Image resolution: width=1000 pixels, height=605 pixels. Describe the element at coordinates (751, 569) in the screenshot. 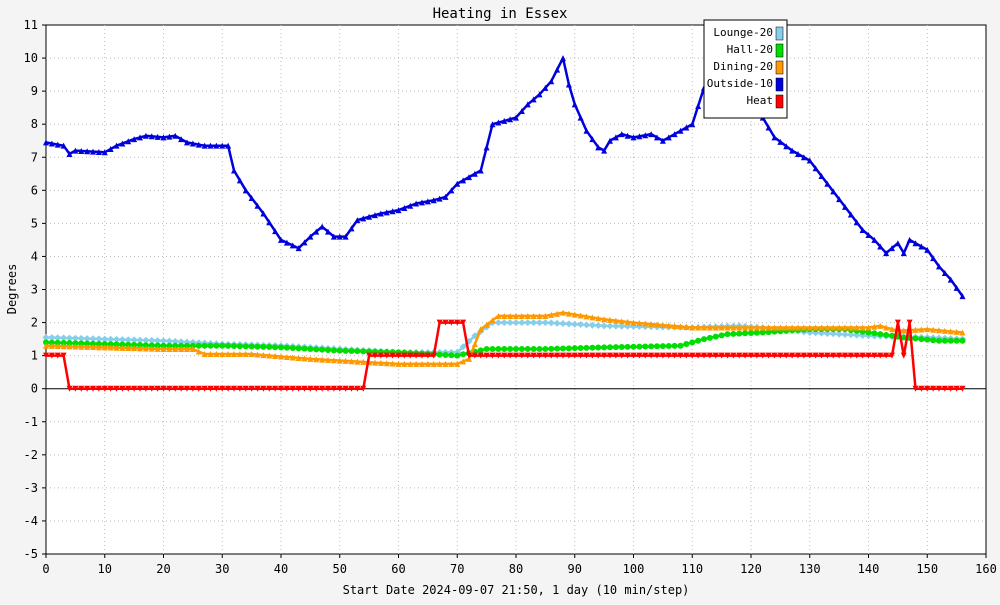

I see `x-tick-label: 120` at that location.